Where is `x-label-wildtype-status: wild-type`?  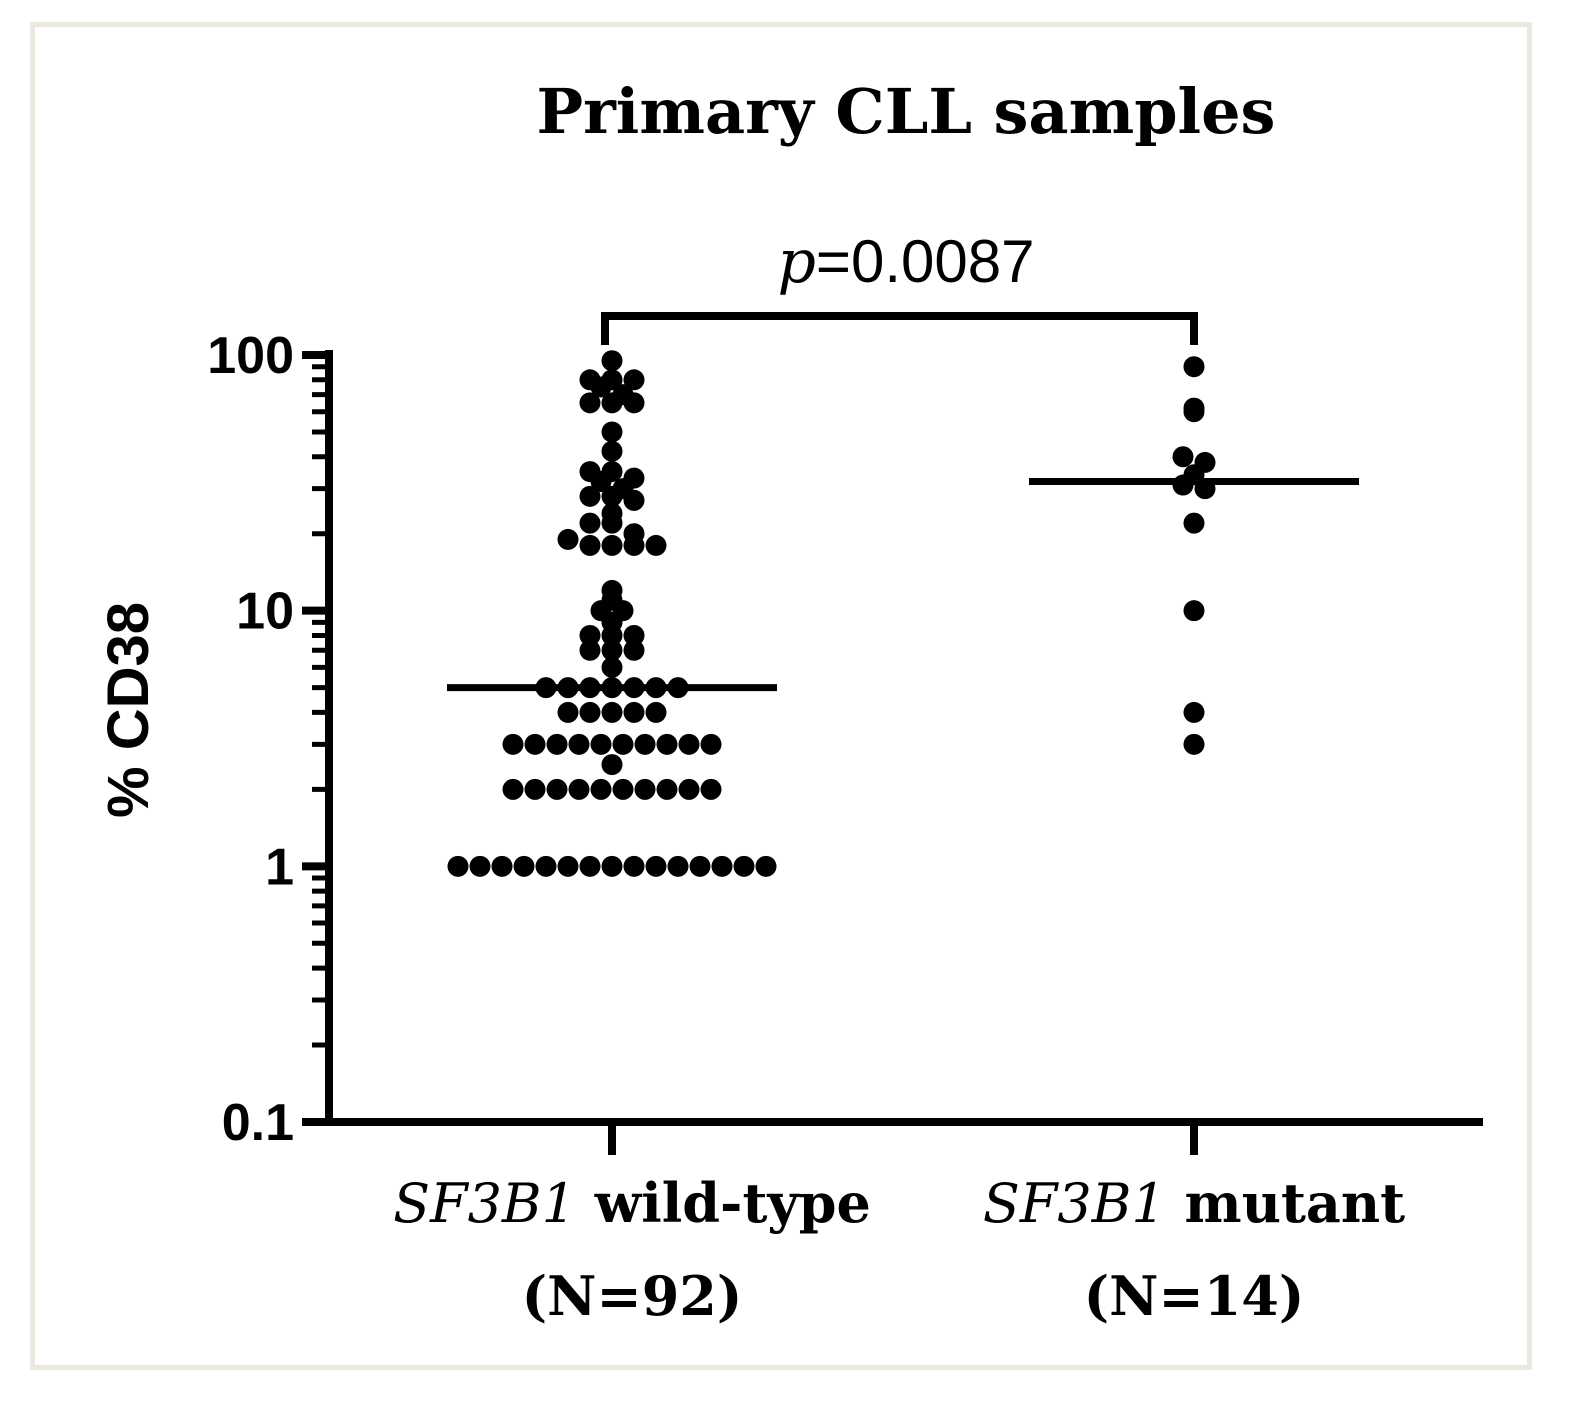 x-label-wildtype-status: wild-type is located at coordinates (723, 1203).